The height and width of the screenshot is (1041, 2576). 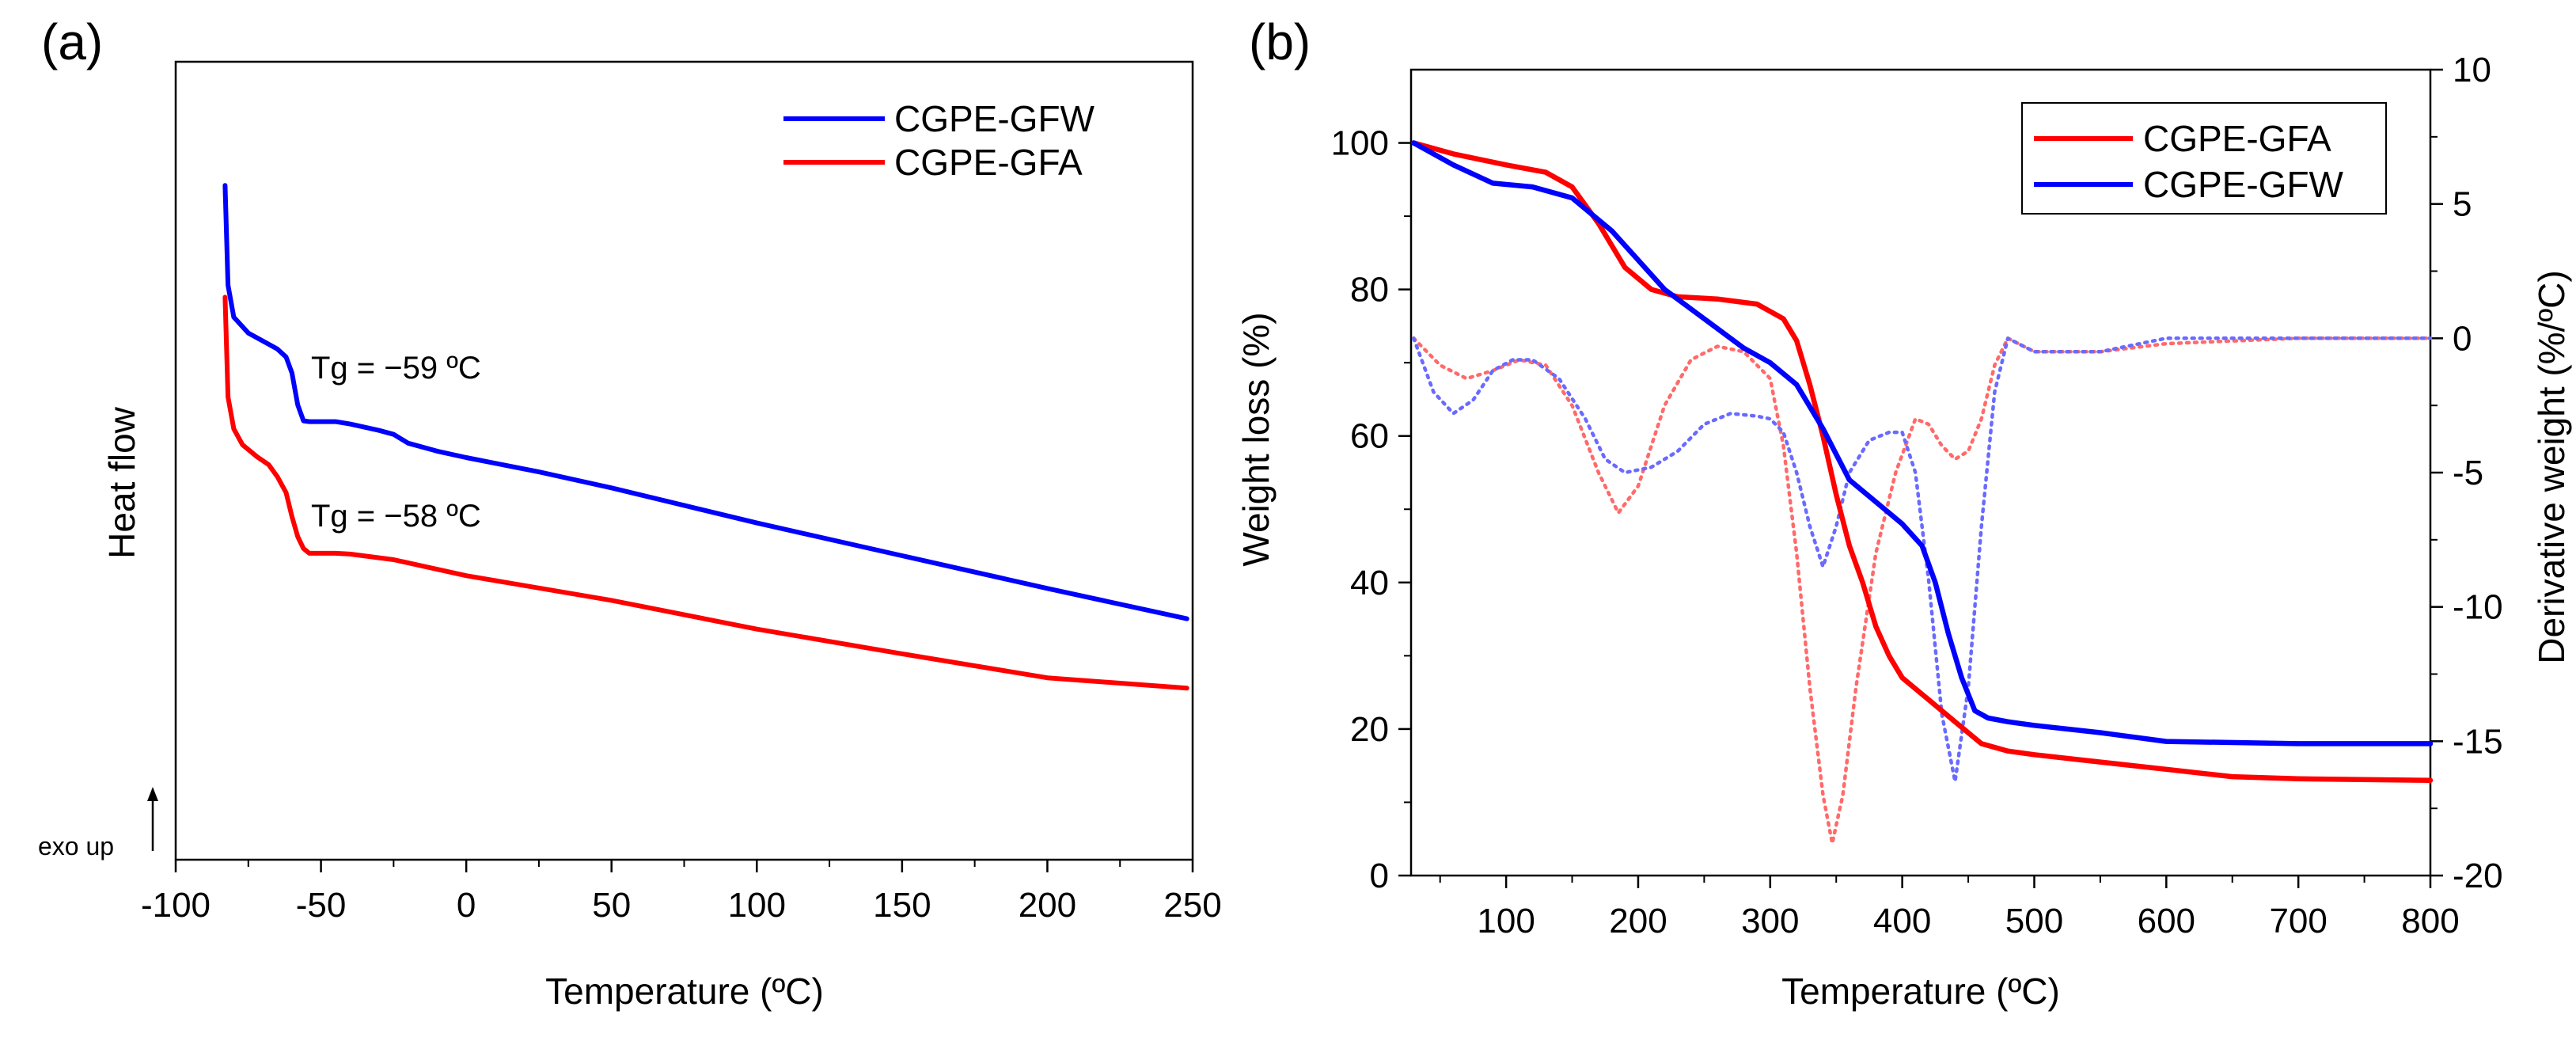 I want to click on a-x-tick-label: 0, so click(x=466, y=906).